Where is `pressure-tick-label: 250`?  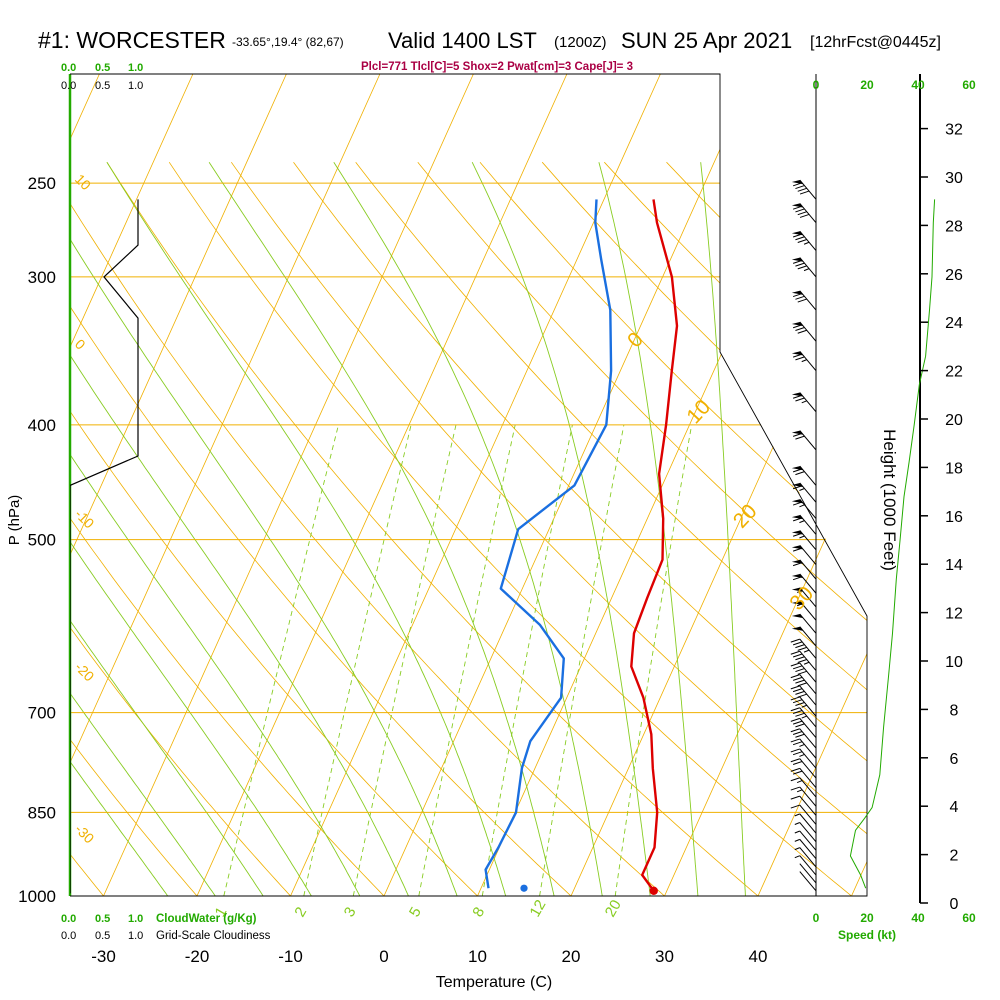 pressure-tick-label: 250 is located at coordinates (42, 183).